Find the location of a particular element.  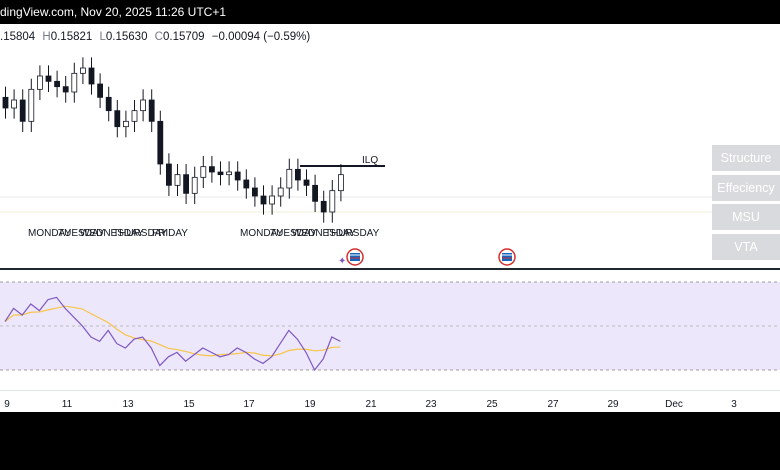

bottom-bar is located at coordinates (390, 441).